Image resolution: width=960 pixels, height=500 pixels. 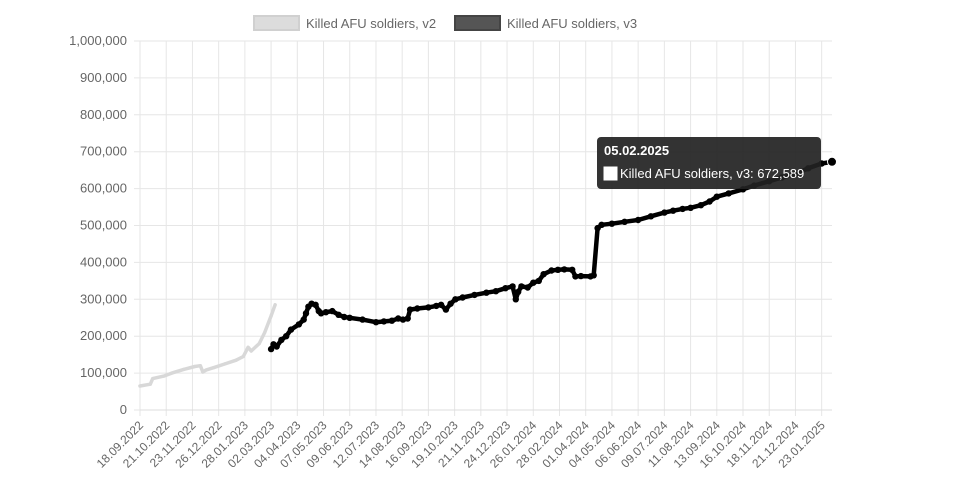 I want to click on y-tick-label: 900,000, so click(x=103, y=77).